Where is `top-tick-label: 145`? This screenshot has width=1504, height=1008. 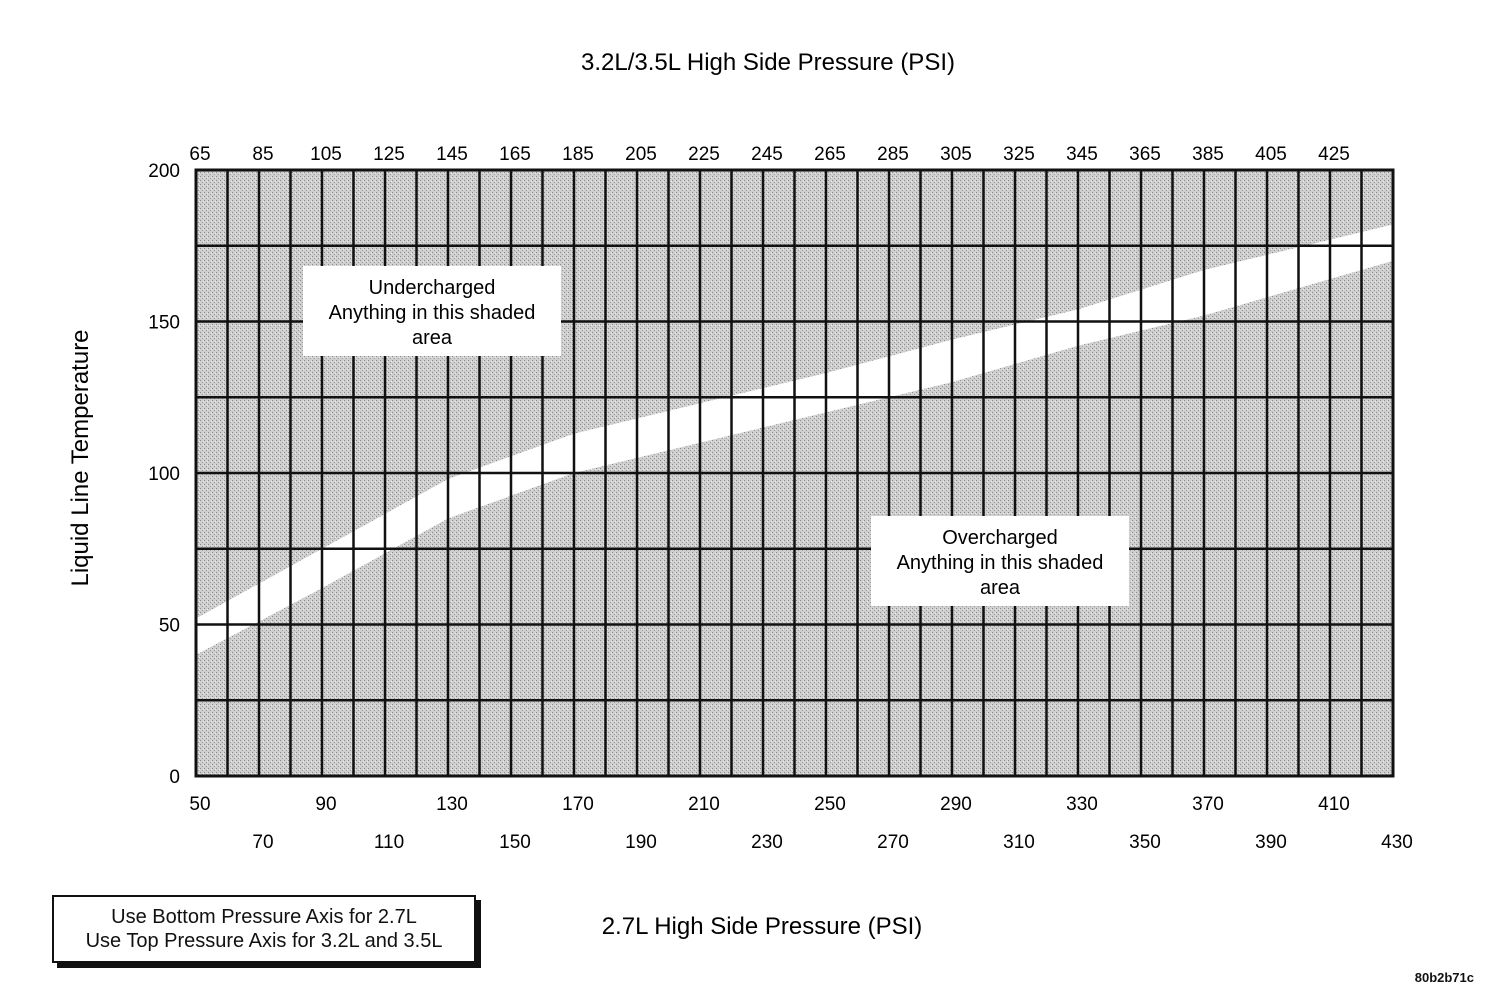 top-tick-label: 145 is located at coordinates (452, 154).